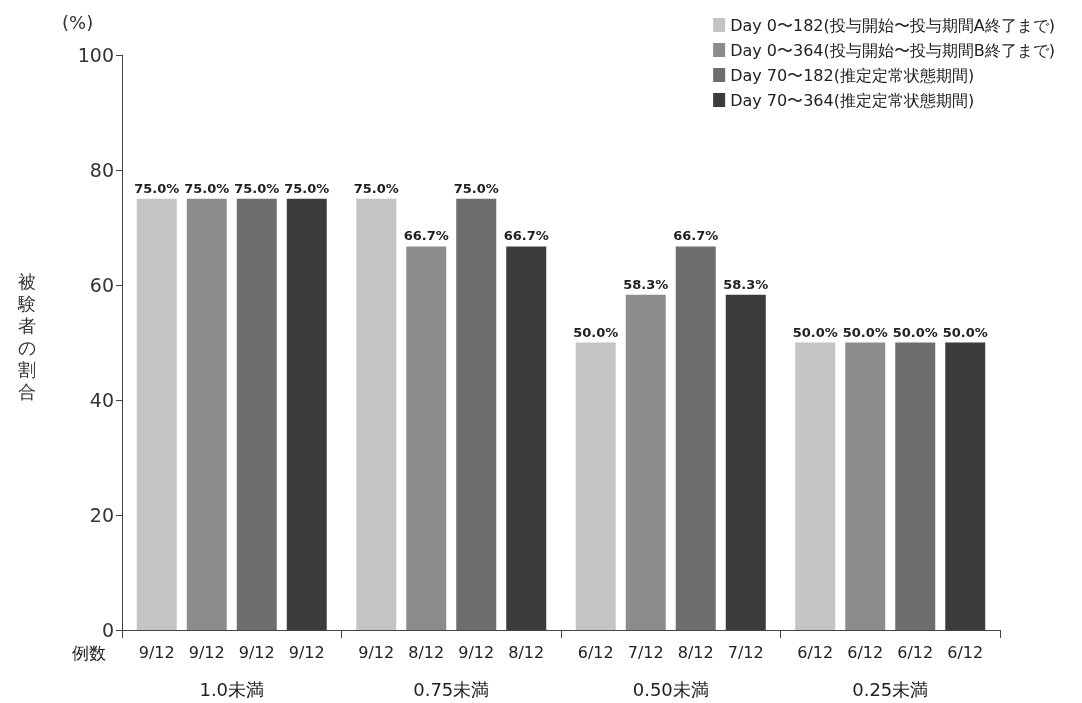 This screenshot has width=1082, height=703. What do you see at coordinates (101, 285) in the screenshot?
I see `y-tick-label: 60` at bounding box center [101, 285].